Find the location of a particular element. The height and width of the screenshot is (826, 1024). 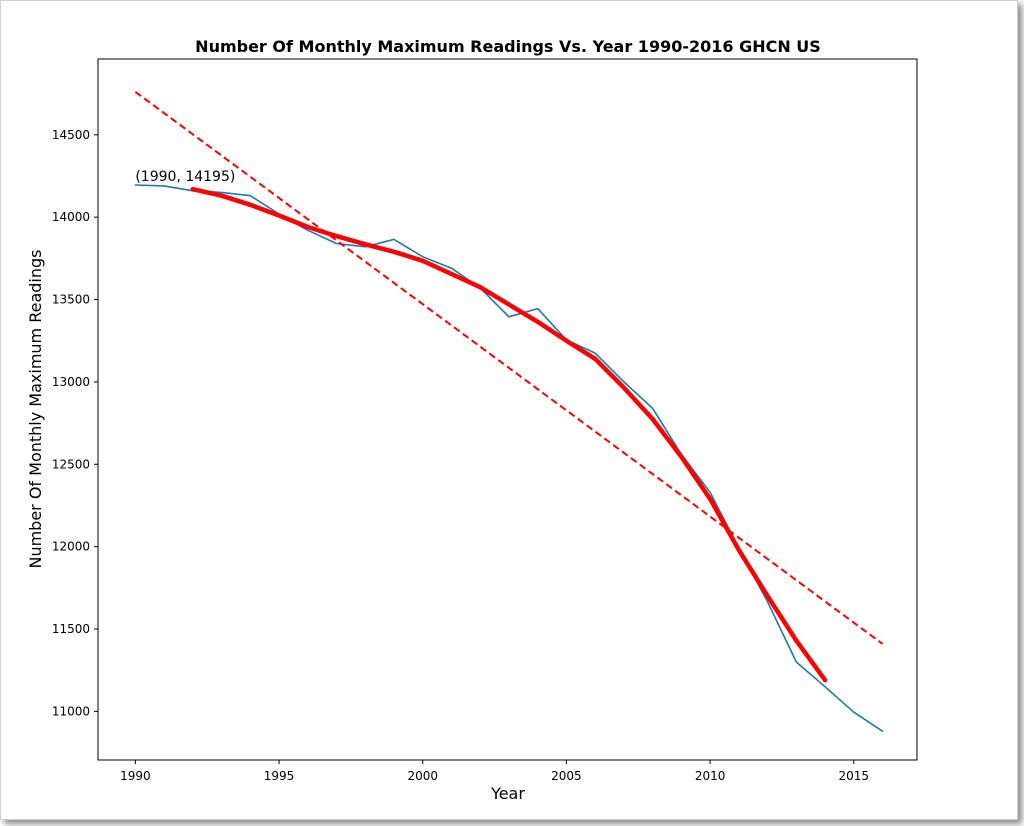

y-tick-label: 12000 is located at coordinates (71, 547).